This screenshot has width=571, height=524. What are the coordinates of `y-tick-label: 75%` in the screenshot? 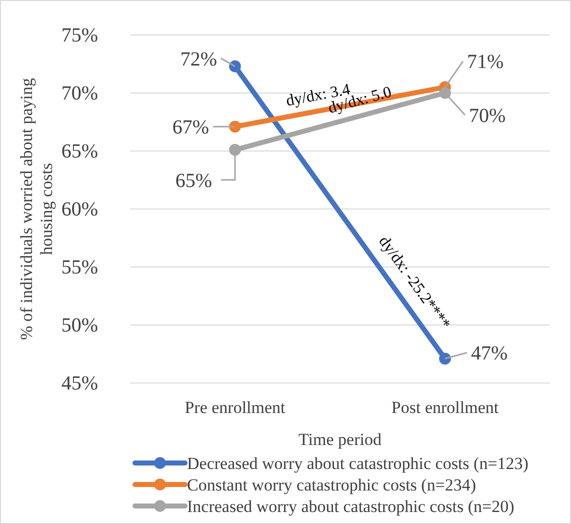 It's located at (79, 35).